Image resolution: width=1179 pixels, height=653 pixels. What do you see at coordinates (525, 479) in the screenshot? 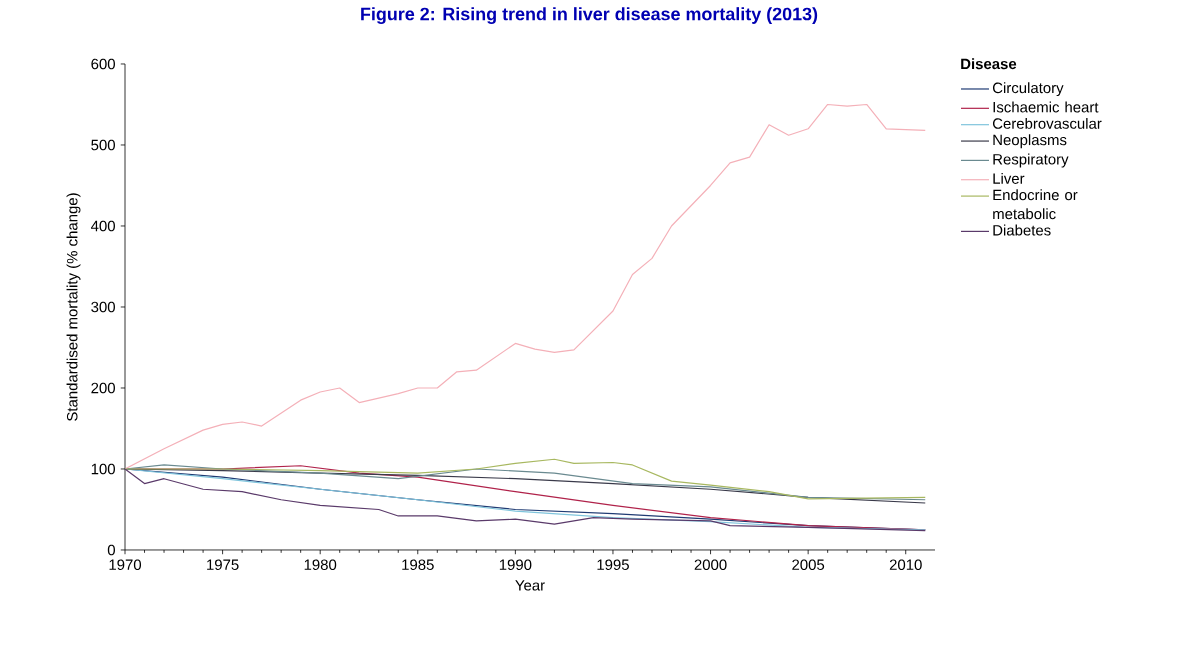
I see `line-series` at bounding box center [525, 479].